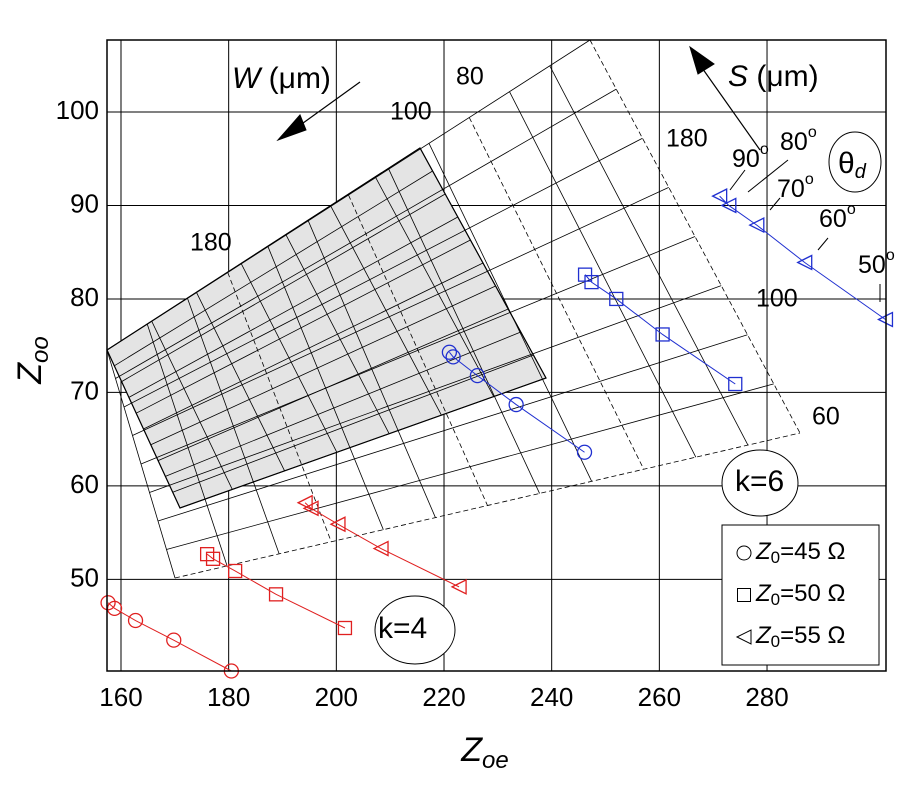 This screenshot has height=800, width=900. What do you see at coordinates (470, 77) in the screenshot?
I see `mesh-label: 80` at bounding box center [470, 77].